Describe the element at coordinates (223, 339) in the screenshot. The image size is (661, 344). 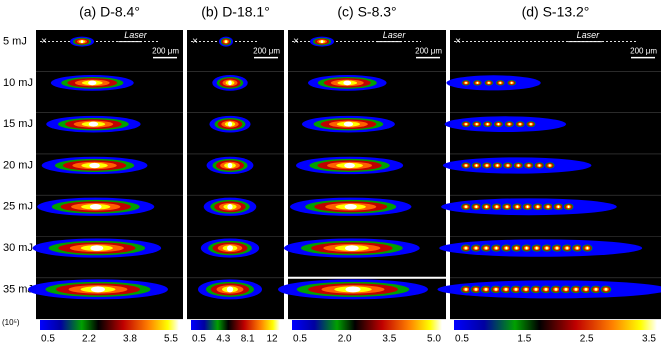
I see `colorbar-tick-label: 4.3` at that location.